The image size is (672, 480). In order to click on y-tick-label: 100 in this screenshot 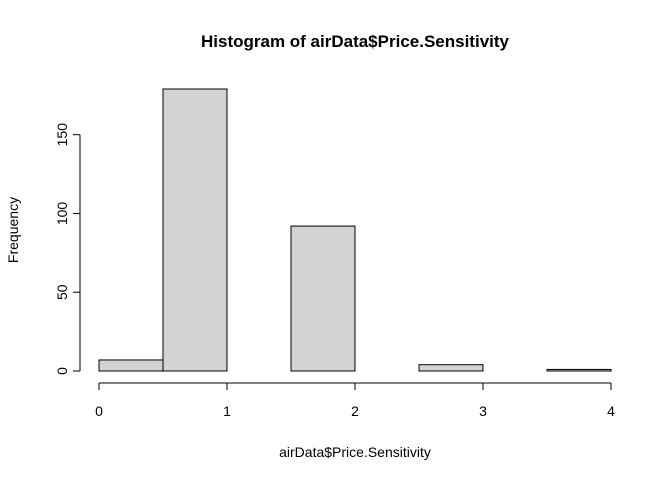, I will do `click(62, 214)`.